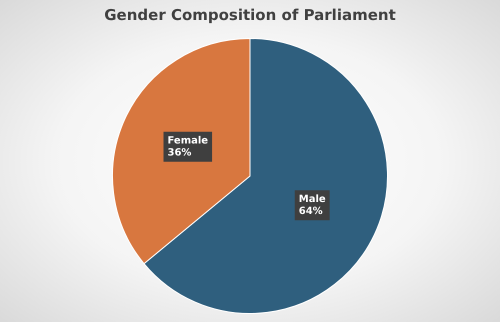 The height and width of the screenshot is (322, 500). What do you see at coordinates (250, 15) in the screenshot?
I see `chart-title: Gender Composition of Parliament` at bounding box center [250, 15].